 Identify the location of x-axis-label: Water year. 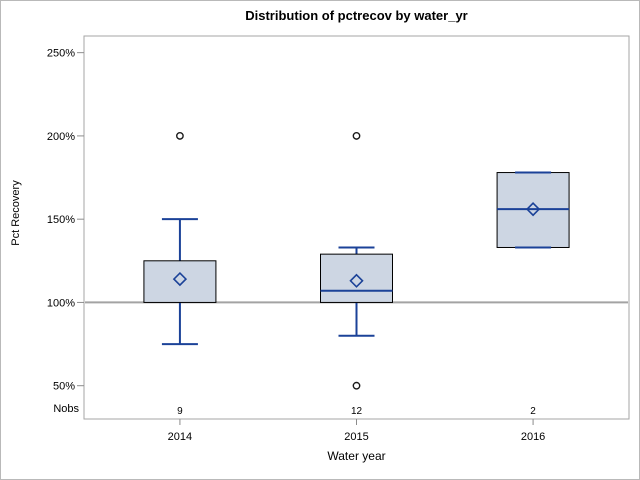
(356, 456).